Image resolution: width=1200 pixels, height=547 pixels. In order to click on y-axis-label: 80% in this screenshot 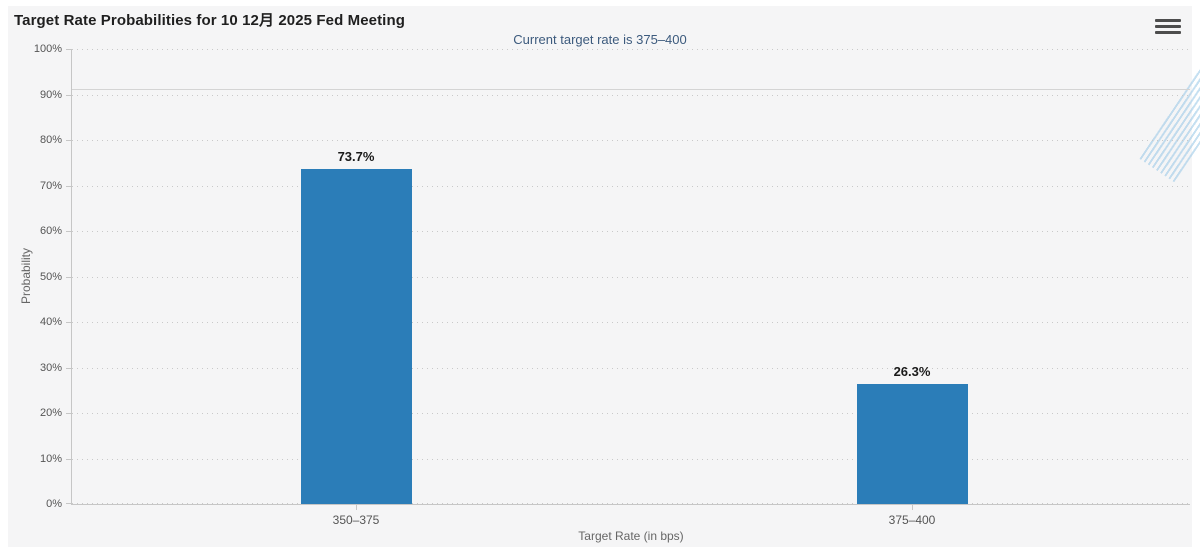, I will do `click(50, 140)`.